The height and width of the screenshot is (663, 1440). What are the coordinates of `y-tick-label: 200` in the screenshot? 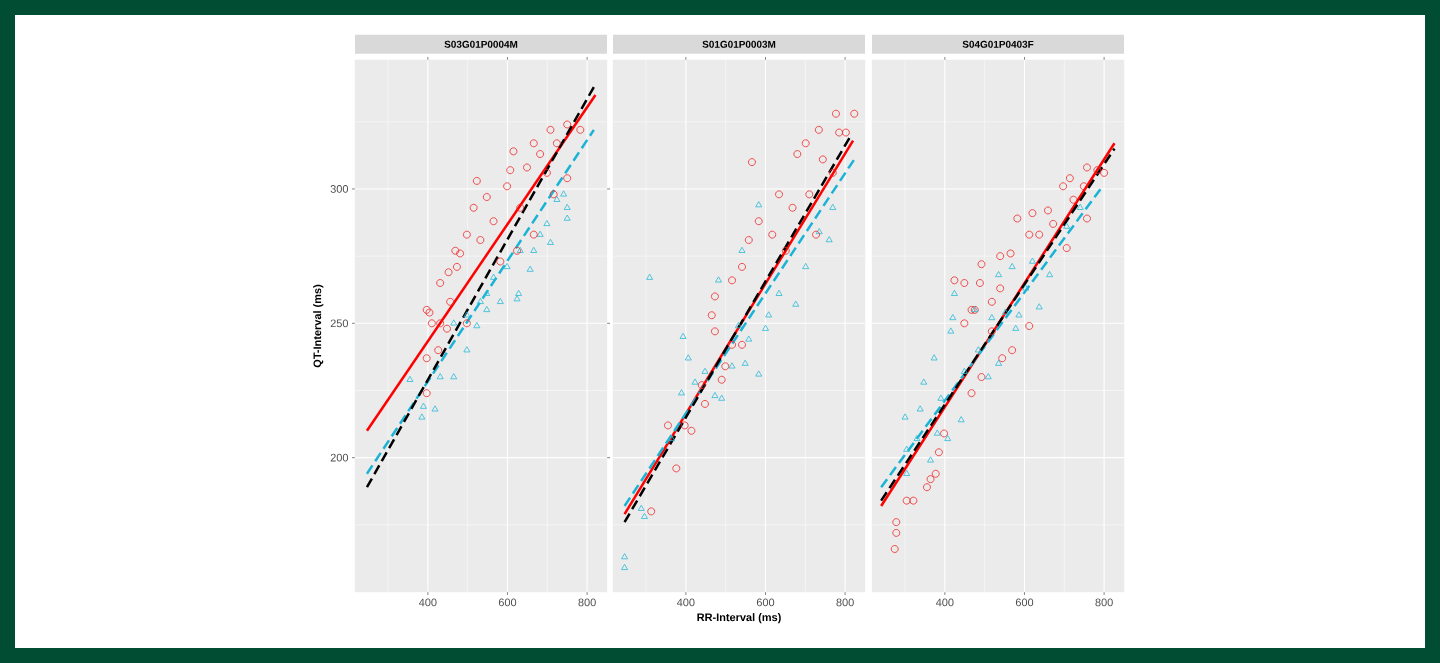 It's located at (339, 457).